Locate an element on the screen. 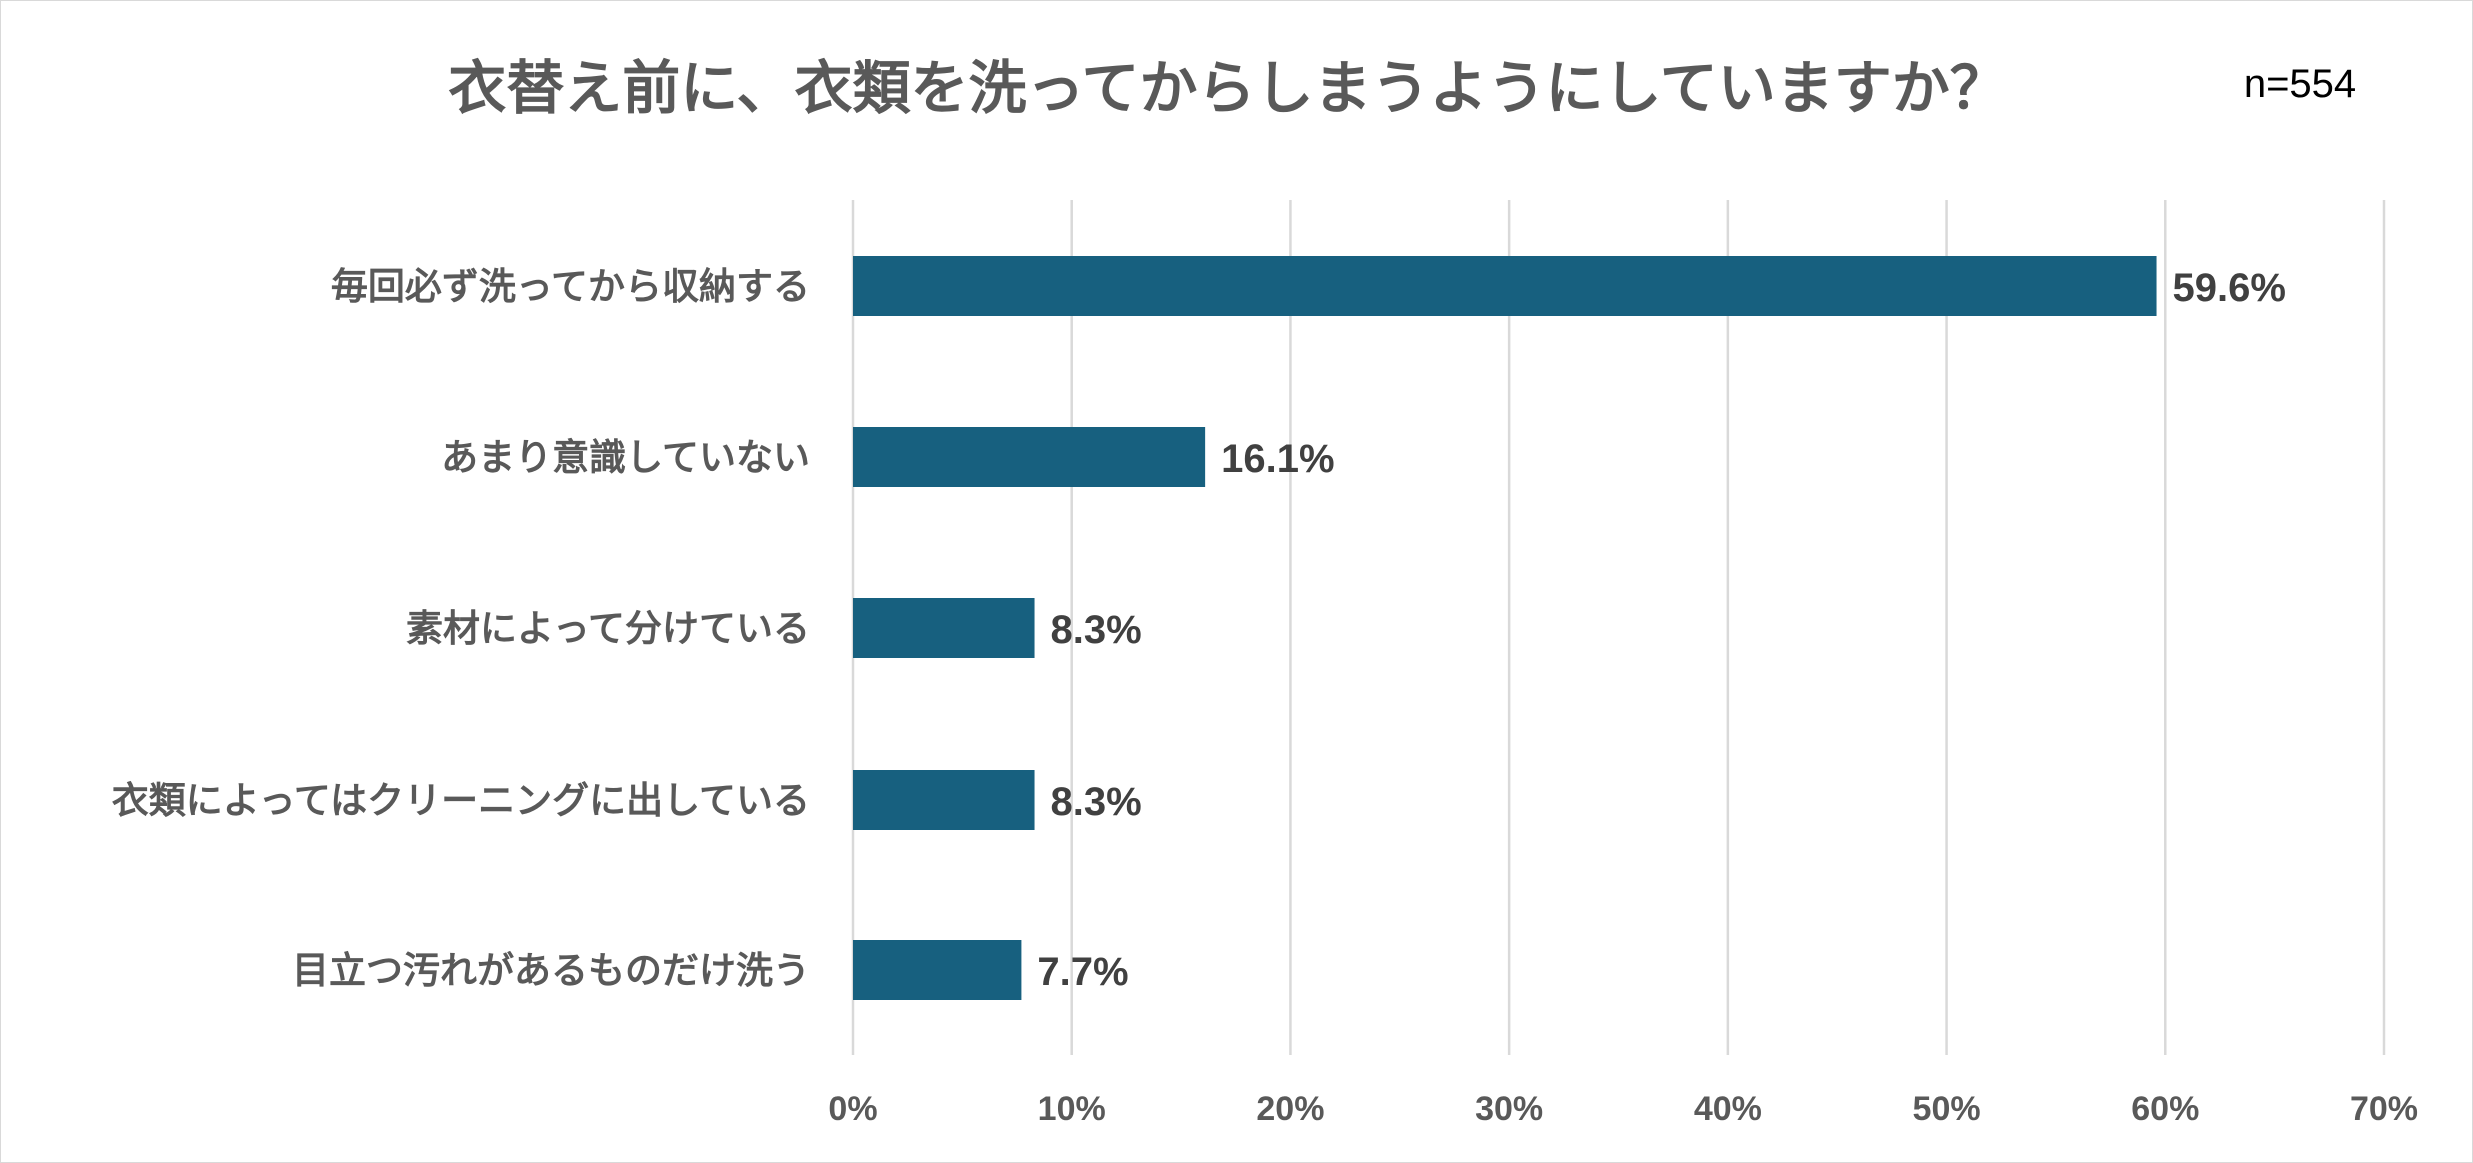 The image size is (2473, 1163). data-label: 7.7% is located at coordinates (1082, 972).